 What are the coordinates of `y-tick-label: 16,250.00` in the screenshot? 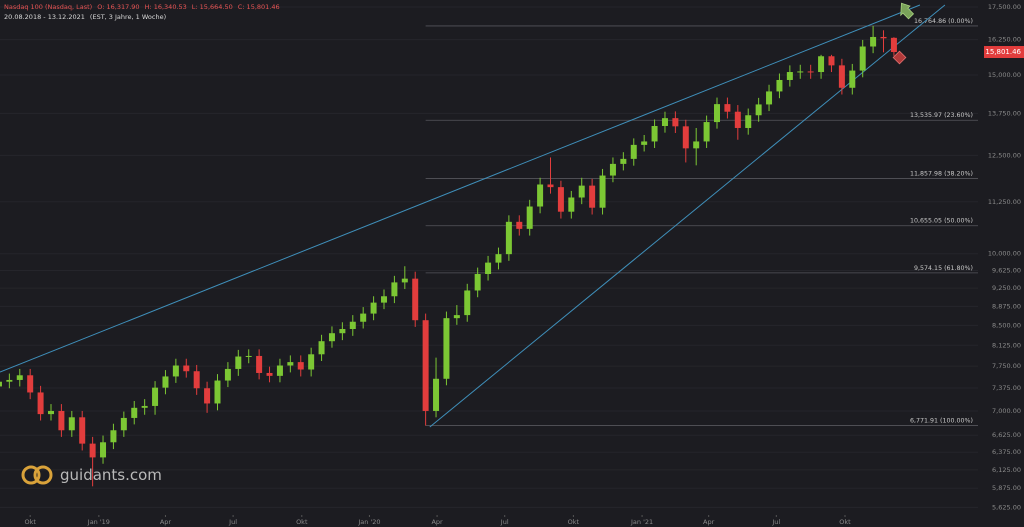 It's located at (1004, 40).